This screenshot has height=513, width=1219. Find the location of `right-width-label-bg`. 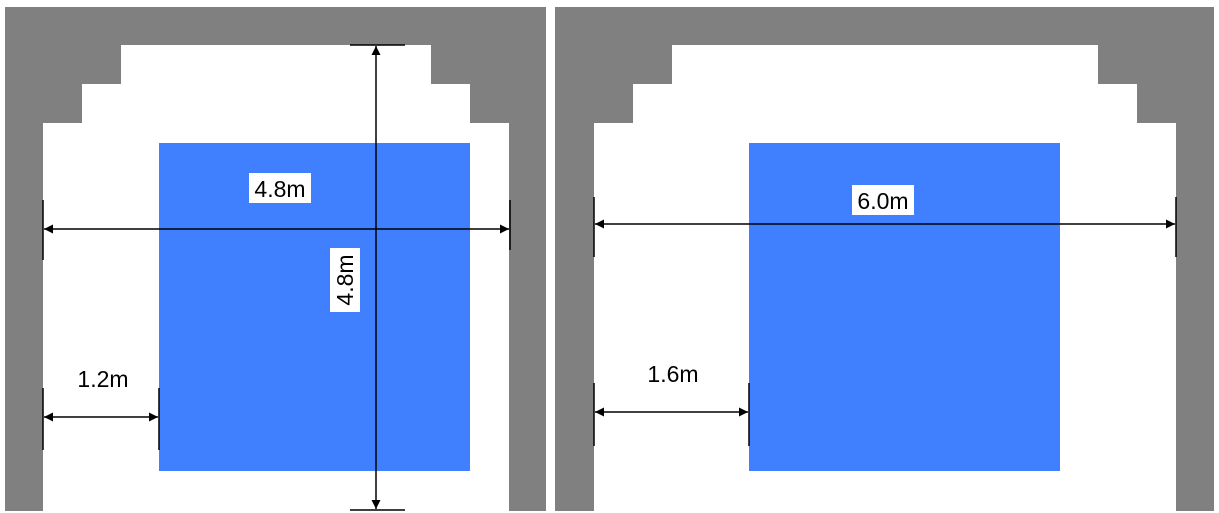

right-width-label-bg is located at coordinates (883, 200).